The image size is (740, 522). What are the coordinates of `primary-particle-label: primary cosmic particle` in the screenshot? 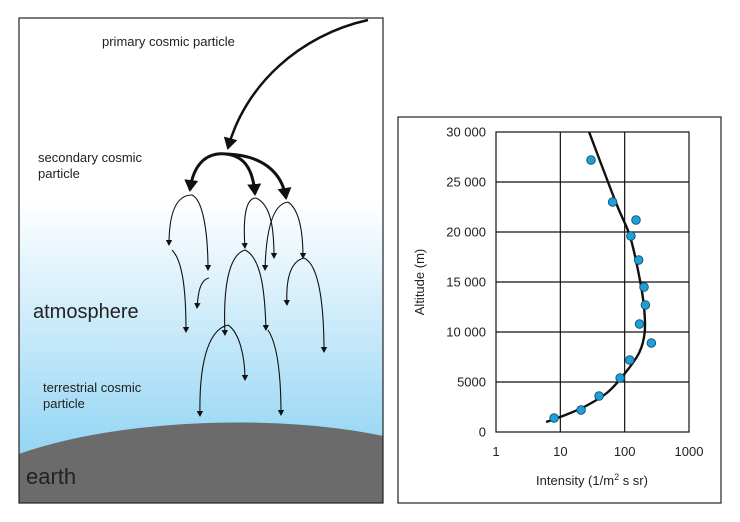 It's located at (168, 41).